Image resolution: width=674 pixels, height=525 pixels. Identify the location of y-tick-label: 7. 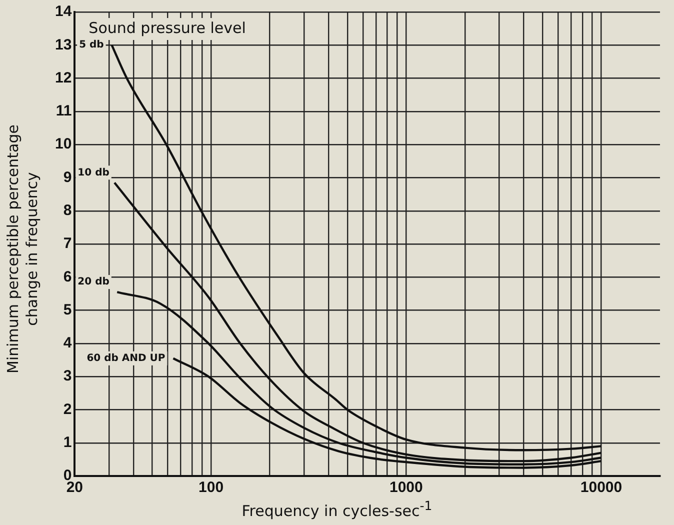
(67, 243).